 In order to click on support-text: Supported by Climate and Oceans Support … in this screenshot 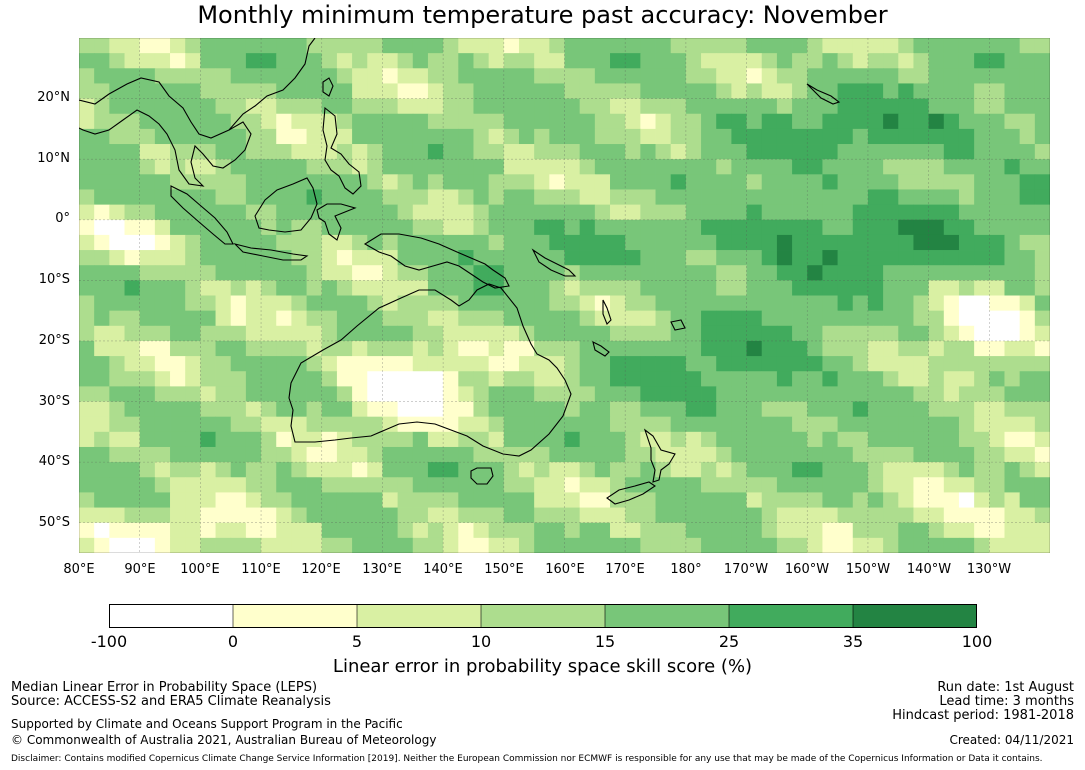, I will do `click(207, 724)`.